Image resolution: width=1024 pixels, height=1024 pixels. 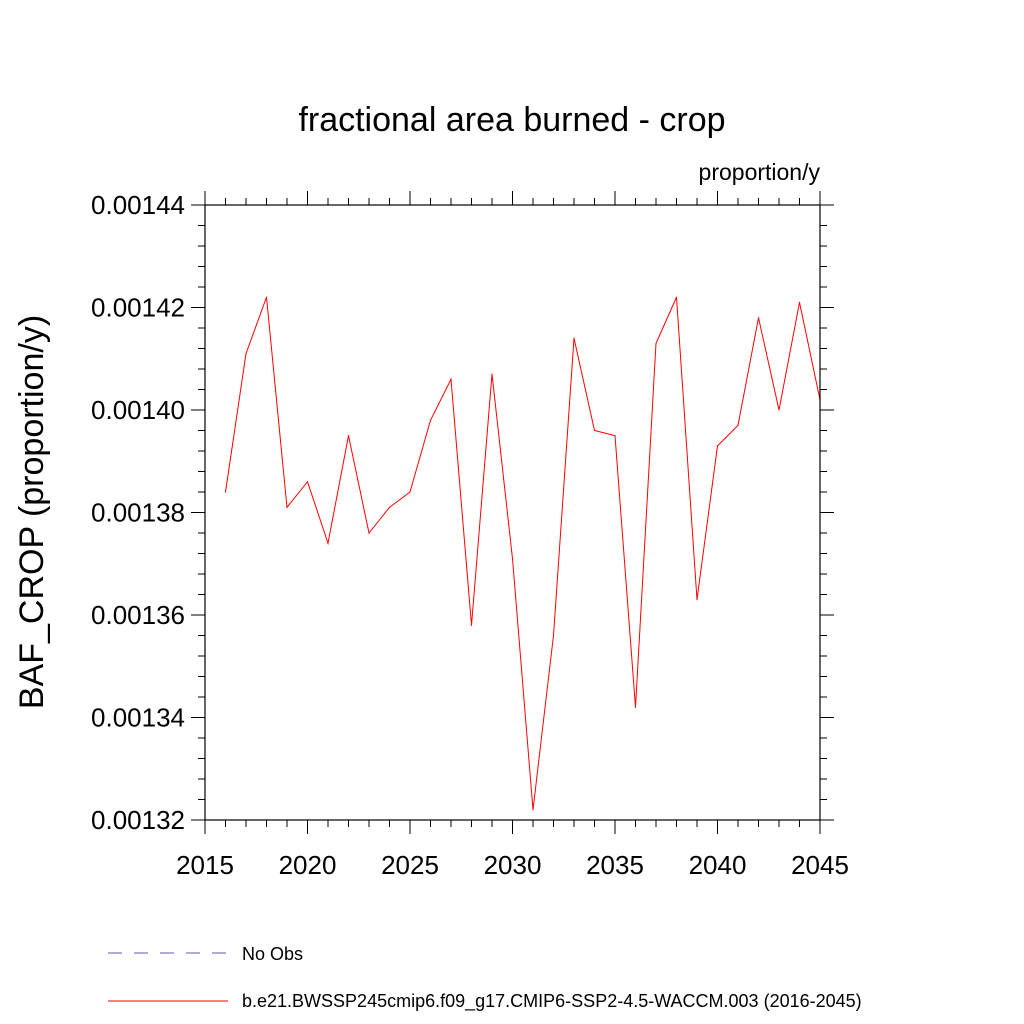 What do you see at coordinates (410, 865) in the screenshot?
I see `x-tick-label: 2025` at bounding box center [410, 865].